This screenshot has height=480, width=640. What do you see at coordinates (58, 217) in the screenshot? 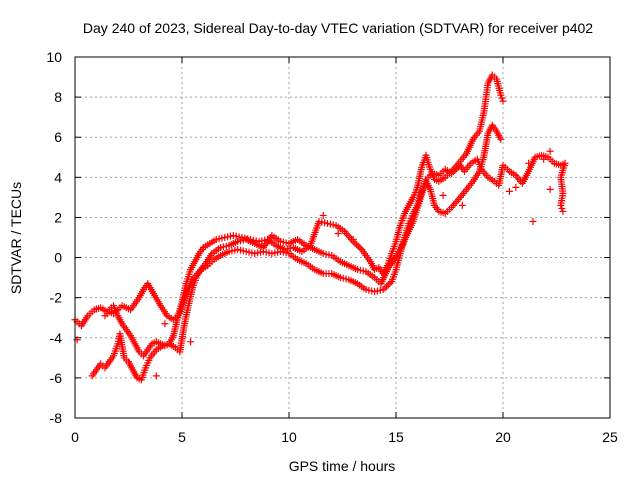
I see `y-tick-label: 2` at bounding box center [58, 217].